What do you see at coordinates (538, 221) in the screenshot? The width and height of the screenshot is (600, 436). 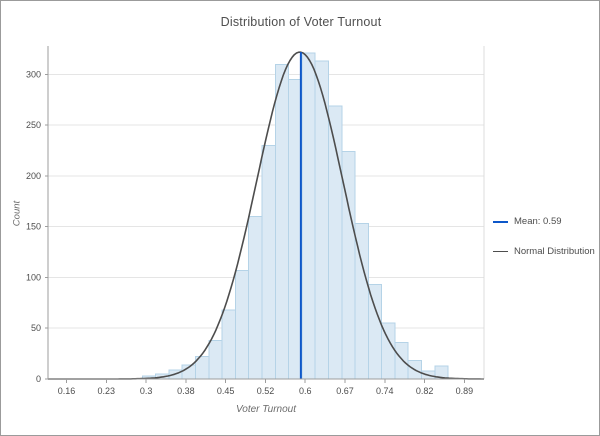 I see `legend-label-mean: Mean: 0.59` at bounding box center [538, 221].